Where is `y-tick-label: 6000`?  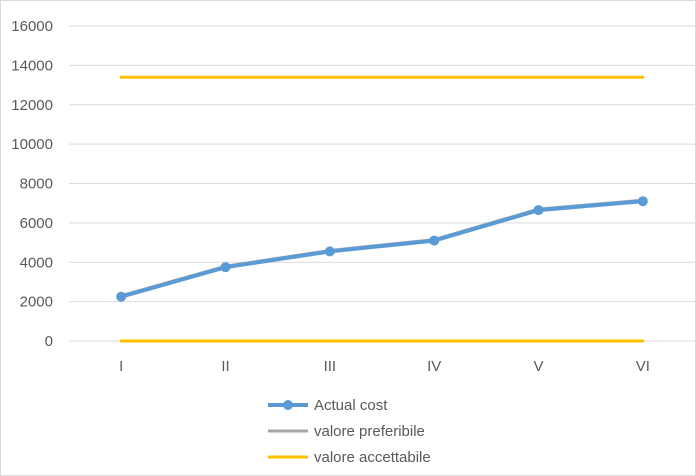
y-tick-label: 6000 is located at coordinates (36, 223).